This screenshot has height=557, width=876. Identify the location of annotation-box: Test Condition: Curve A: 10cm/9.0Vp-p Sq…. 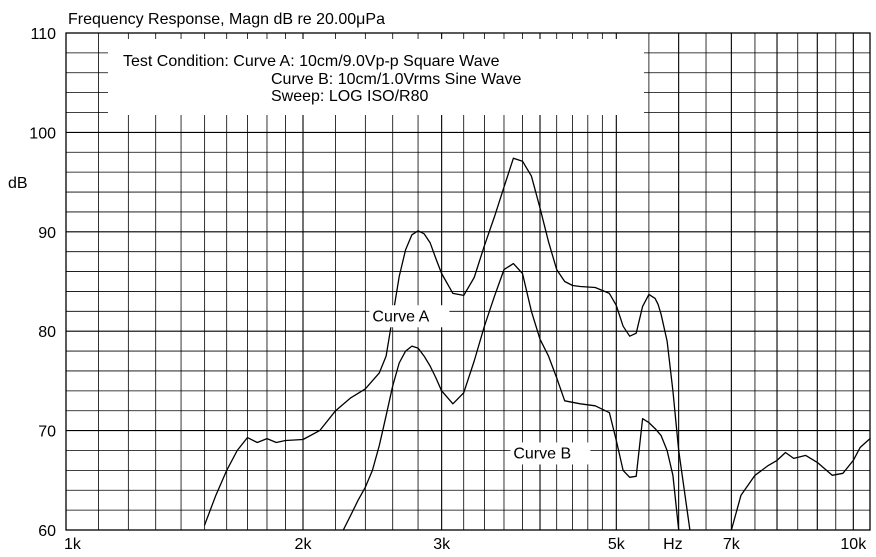
(376, 77).